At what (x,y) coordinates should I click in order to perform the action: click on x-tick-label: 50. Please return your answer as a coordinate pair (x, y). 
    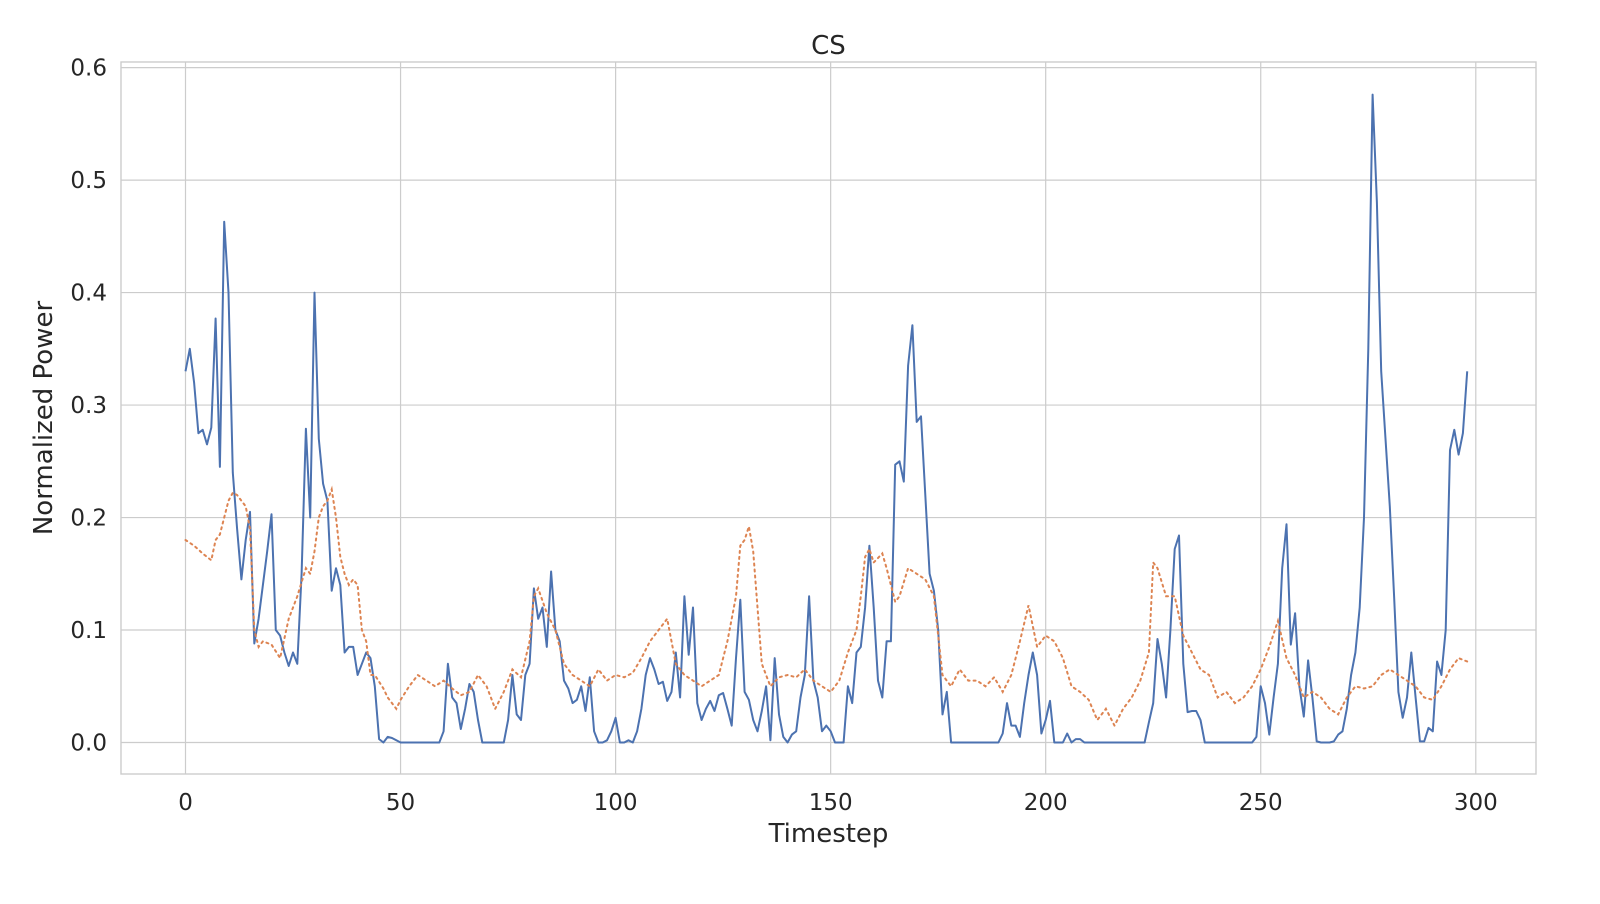
    Looking at the image, I should click on (400, 803).